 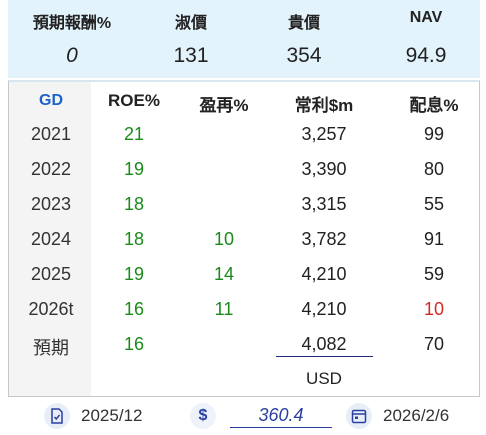 What do you see at coordinates (303, 23) in the screenshot?
I see `expensive-price-label: 貴價` at bounding box center [303, 23].